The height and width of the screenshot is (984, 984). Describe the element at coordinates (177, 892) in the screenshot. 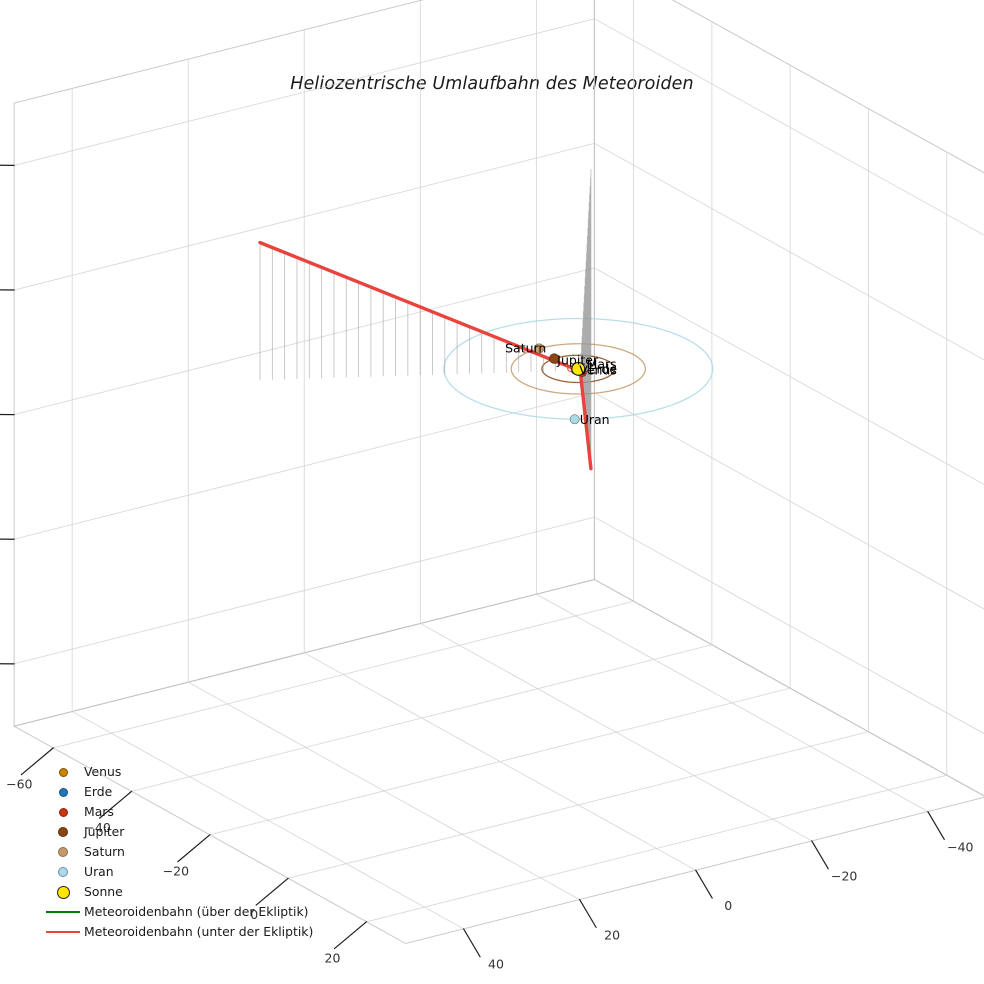

I see `legend-item-sonne-6: Sonne` at that location.